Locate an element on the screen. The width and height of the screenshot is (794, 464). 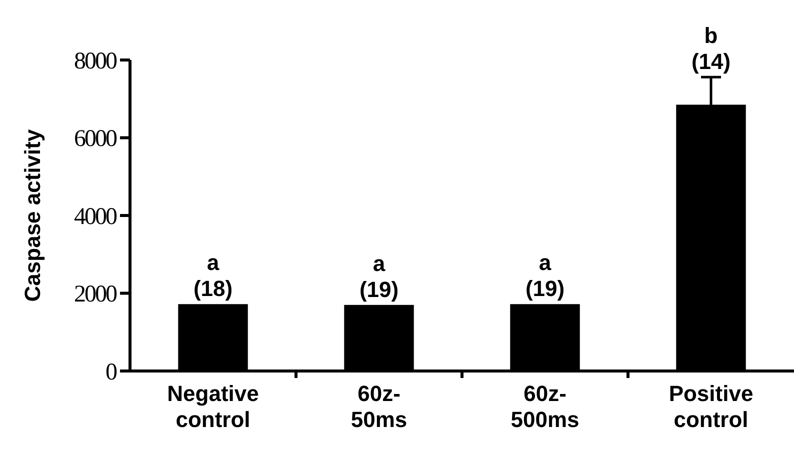
x-tick-label: 60z-50ms is located at coordinates (379, 406).